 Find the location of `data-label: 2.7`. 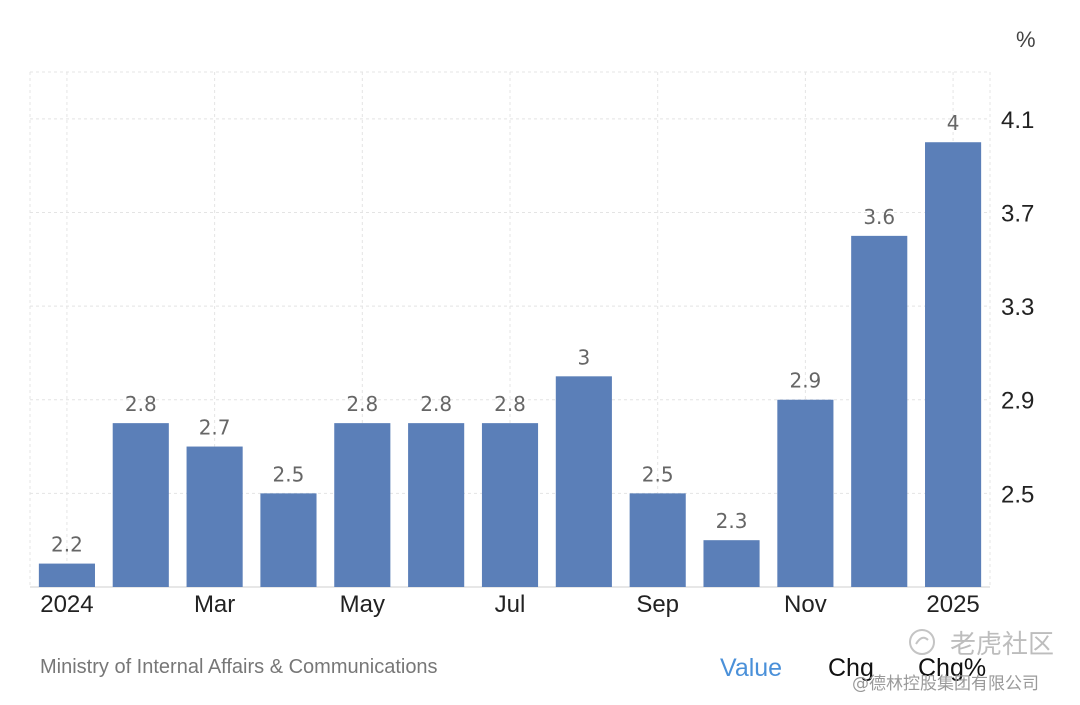

data-label: 2.7 is located at coordinates (215, 428).